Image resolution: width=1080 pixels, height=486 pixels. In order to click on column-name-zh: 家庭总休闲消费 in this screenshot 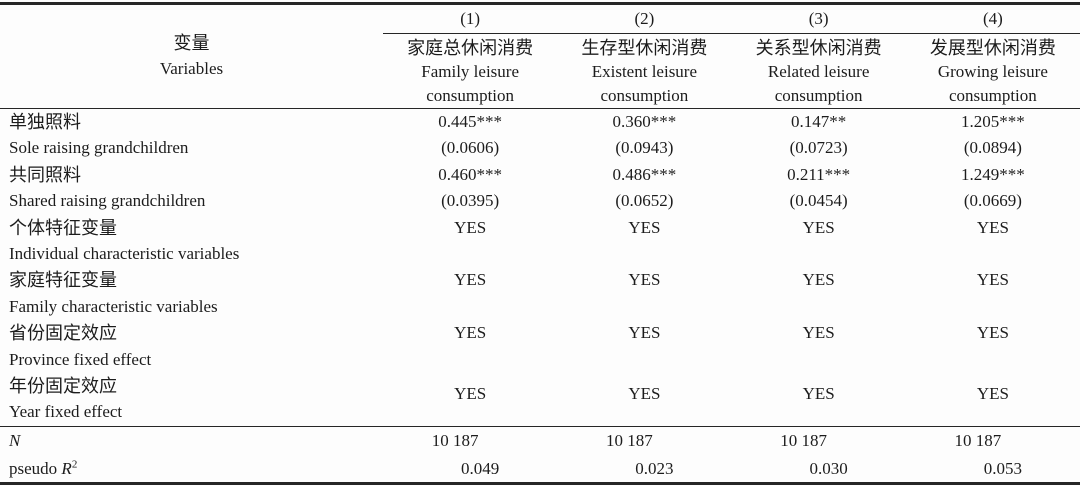, I will do `click(470, 47)`.